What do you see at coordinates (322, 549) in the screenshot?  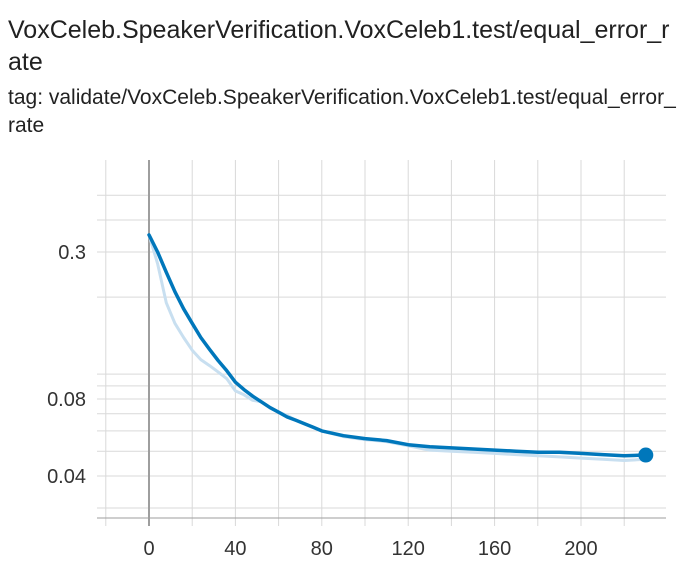 I see `x-tick-label: 80` at bounding box center [322, 549].